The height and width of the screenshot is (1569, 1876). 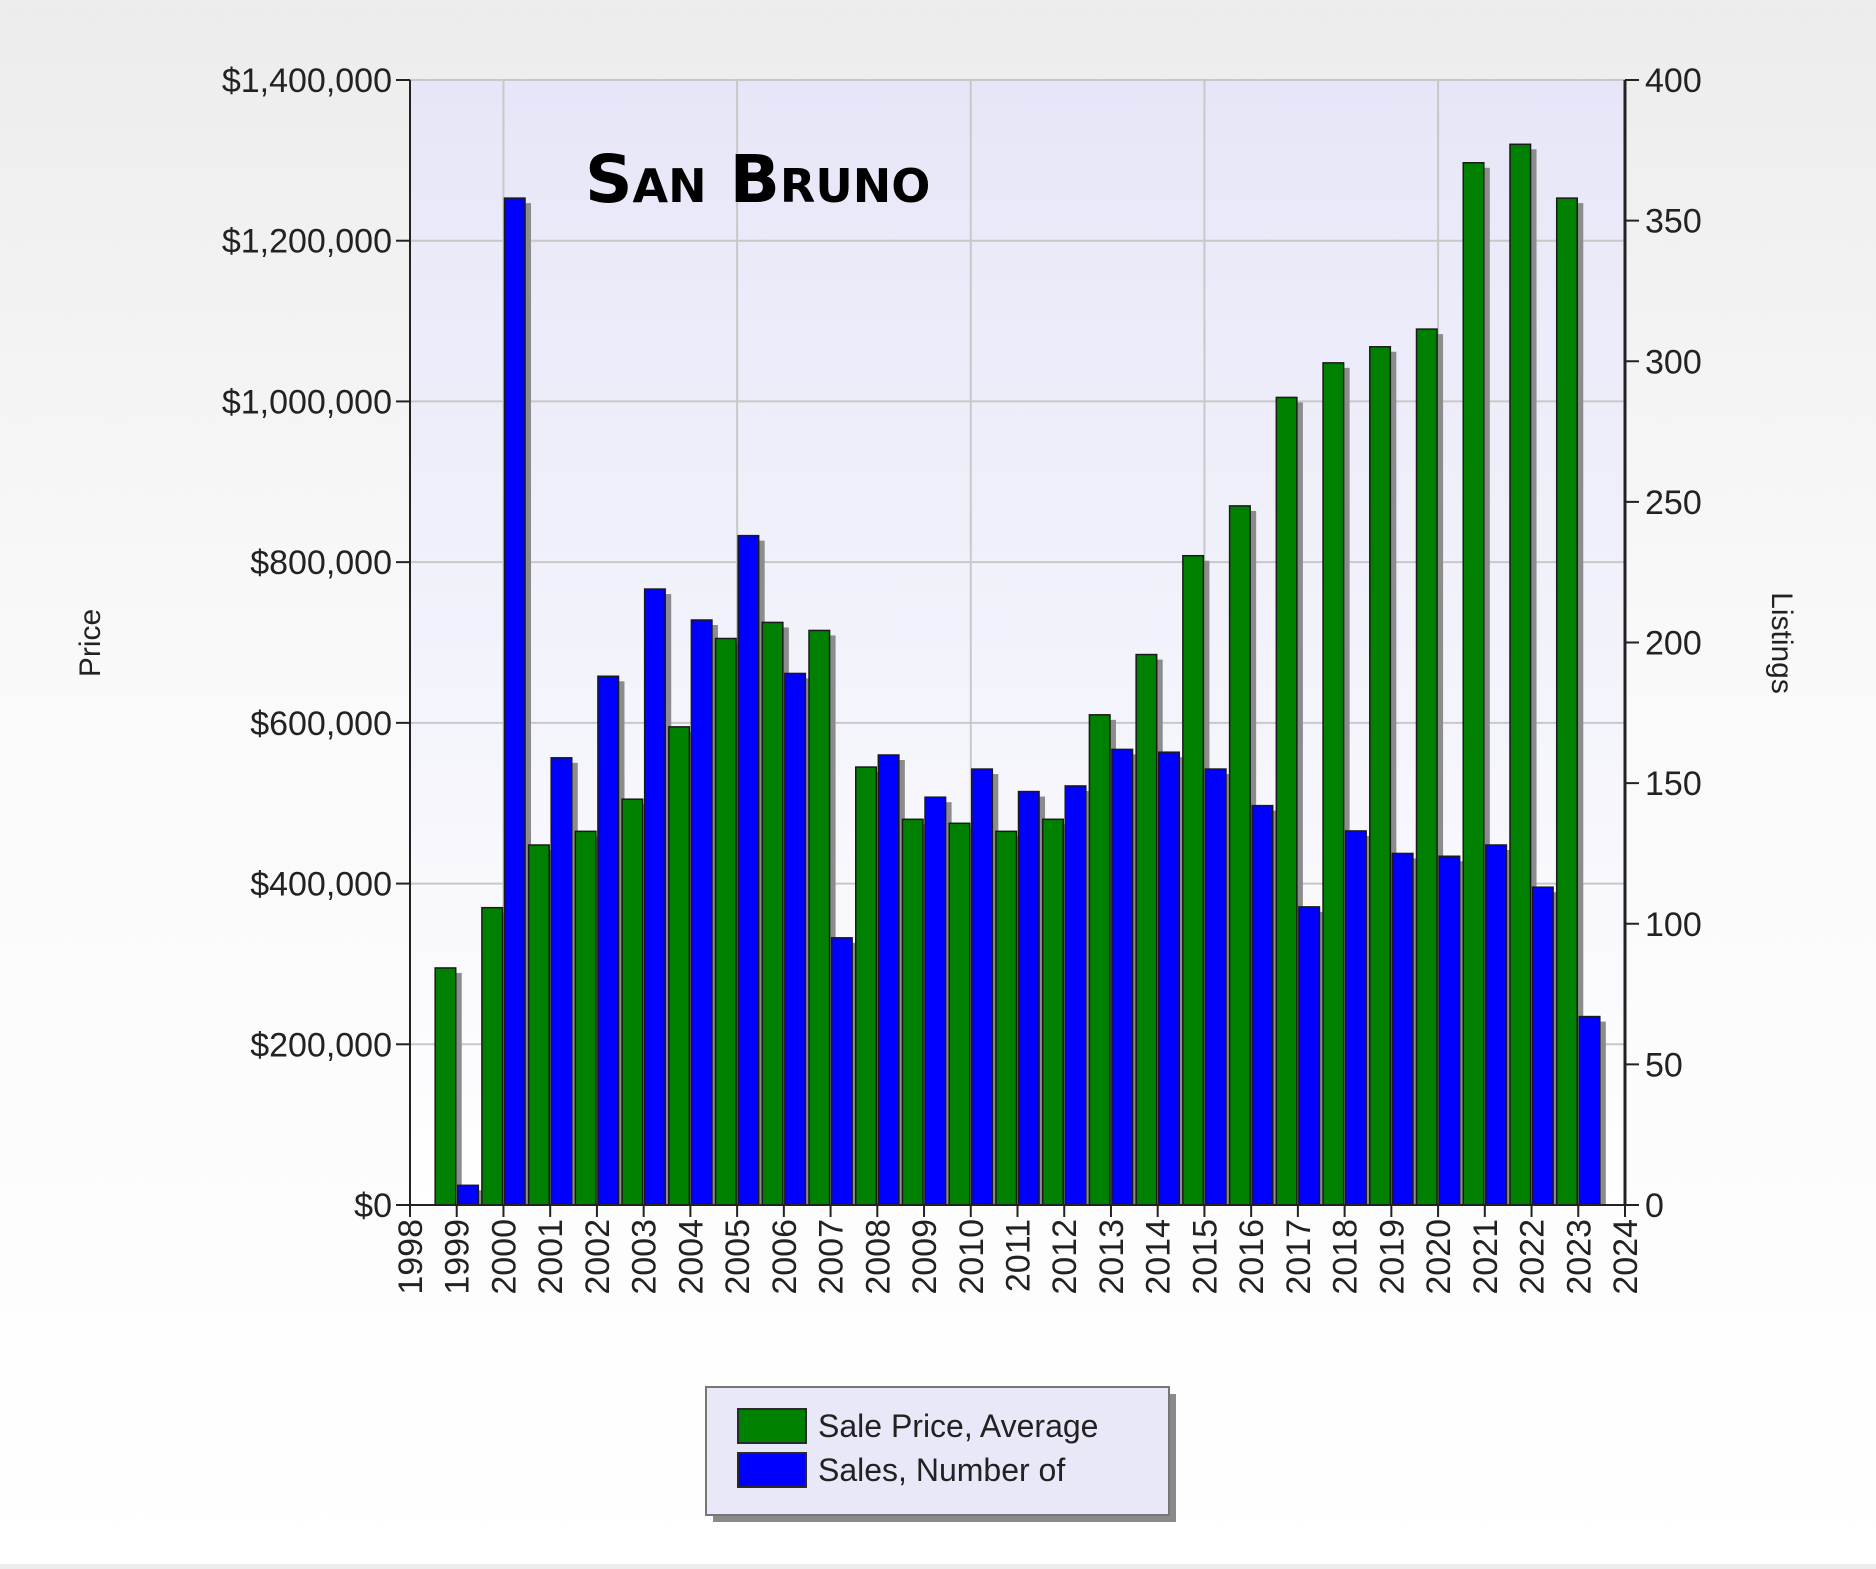 What do you see at coordinates (373, 1206) in the screenshot?
I see `y-tick-label: $0` at bounding box center [373, 1206].